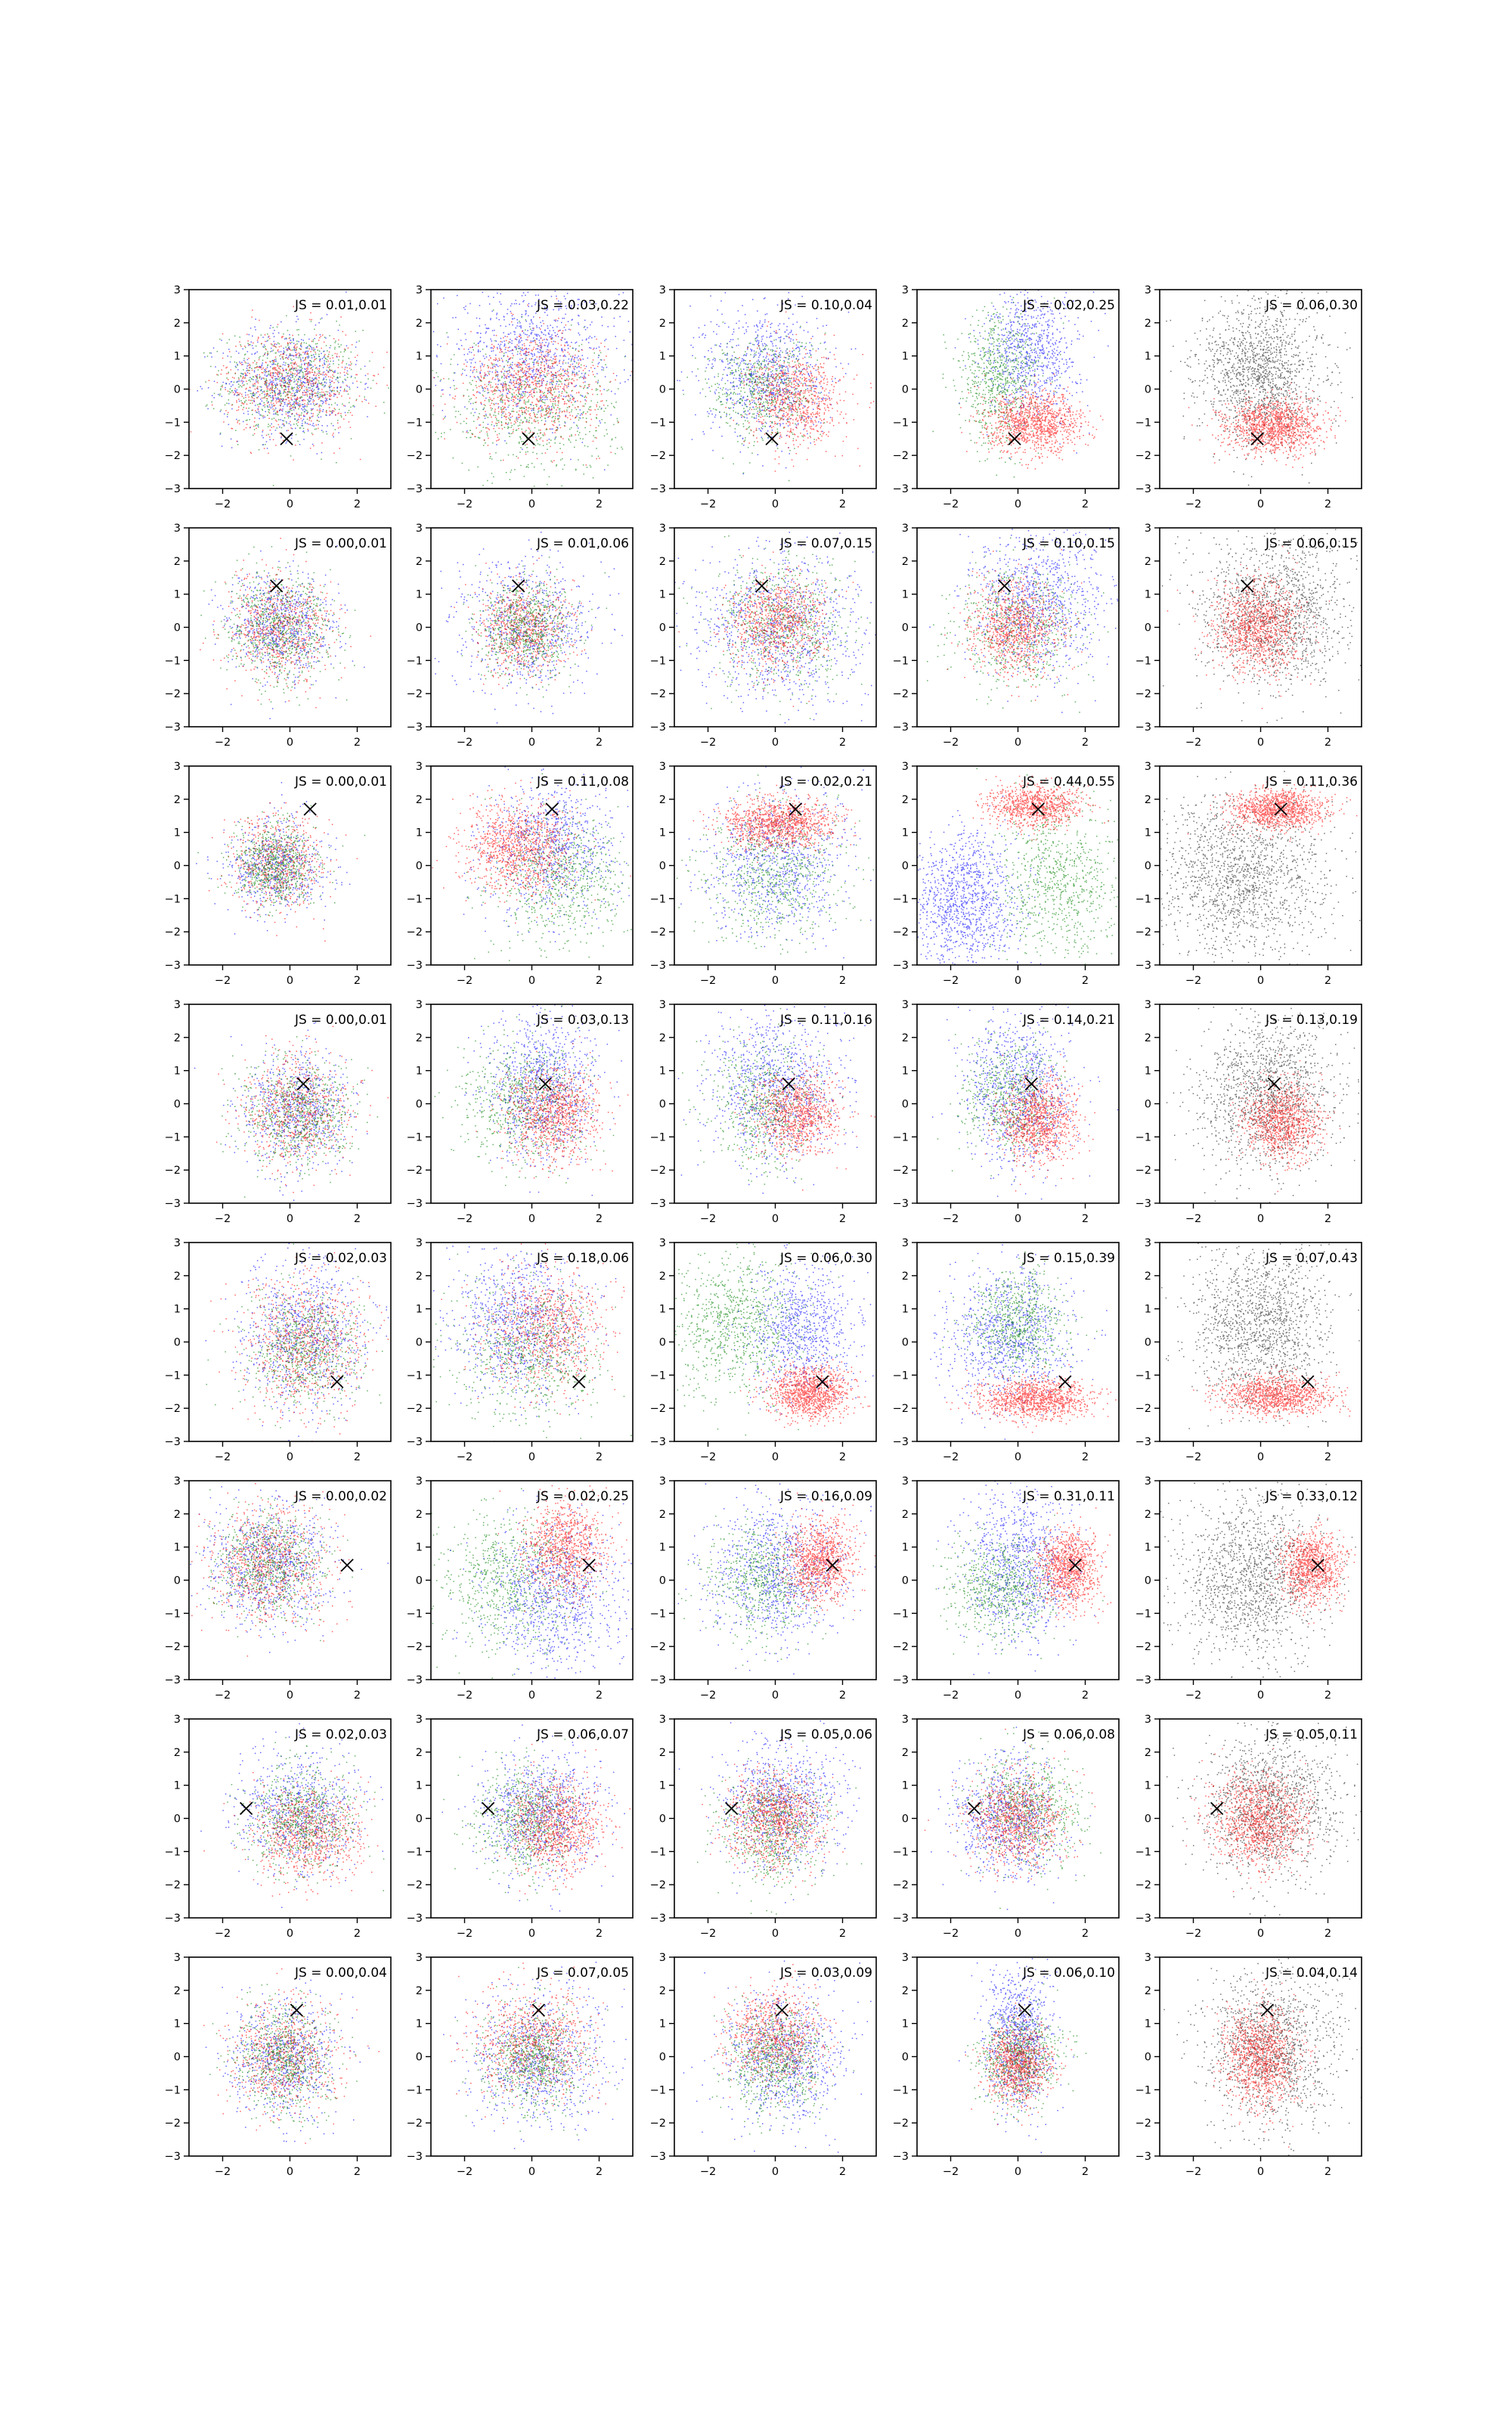  What do you see at coordinates (520, 1819) in the screenshot?
I see `series-green-r7-c2` at bounding box center [520, 1819].